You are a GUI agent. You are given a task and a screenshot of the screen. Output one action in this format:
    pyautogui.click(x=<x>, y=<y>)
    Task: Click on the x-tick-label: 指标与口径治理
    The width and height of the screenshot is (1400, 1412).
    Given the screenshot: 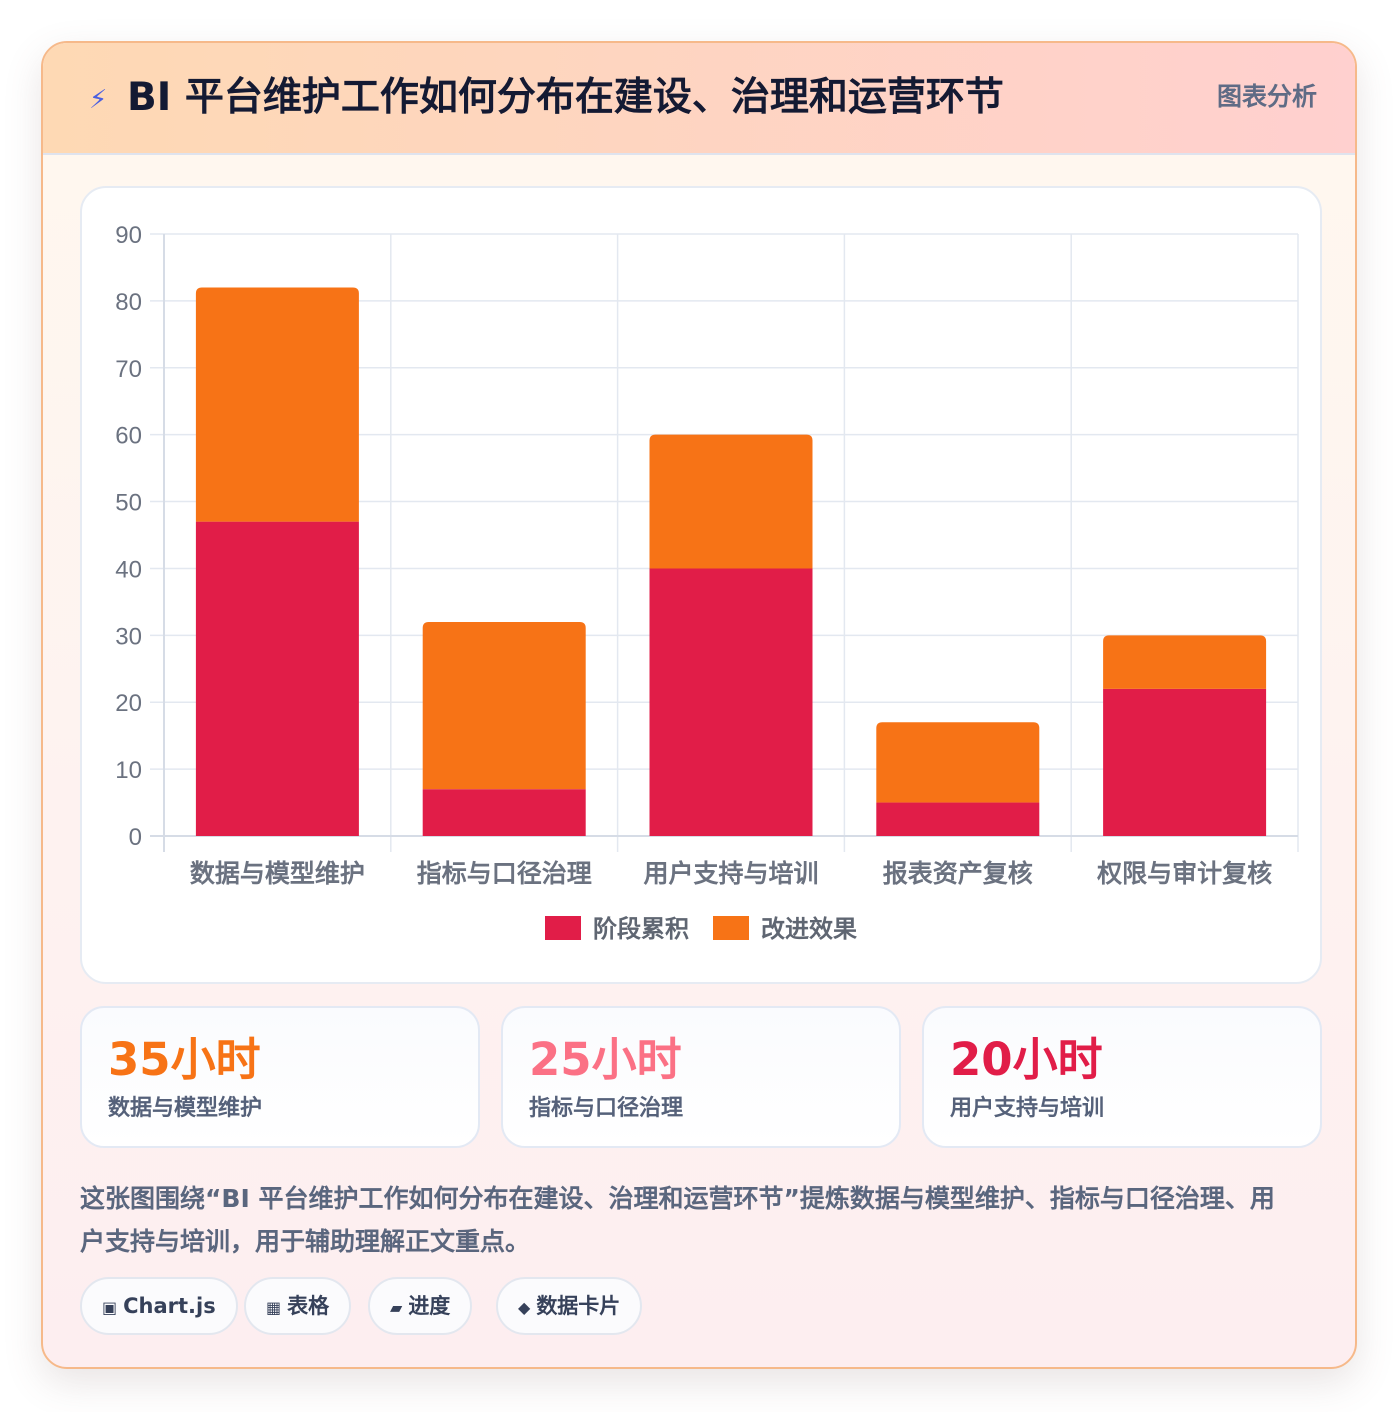 What is the action you would take?
    pyautogui.click(x=504, y=873)
    